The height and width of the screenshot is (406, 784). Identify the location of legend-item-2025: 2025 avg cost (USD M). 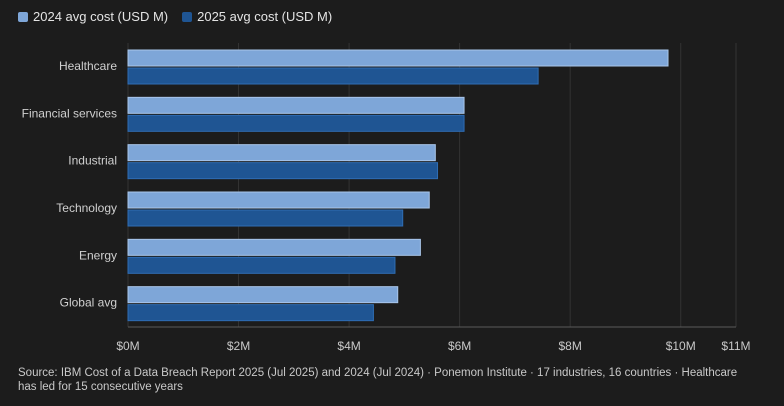
(257, 16).